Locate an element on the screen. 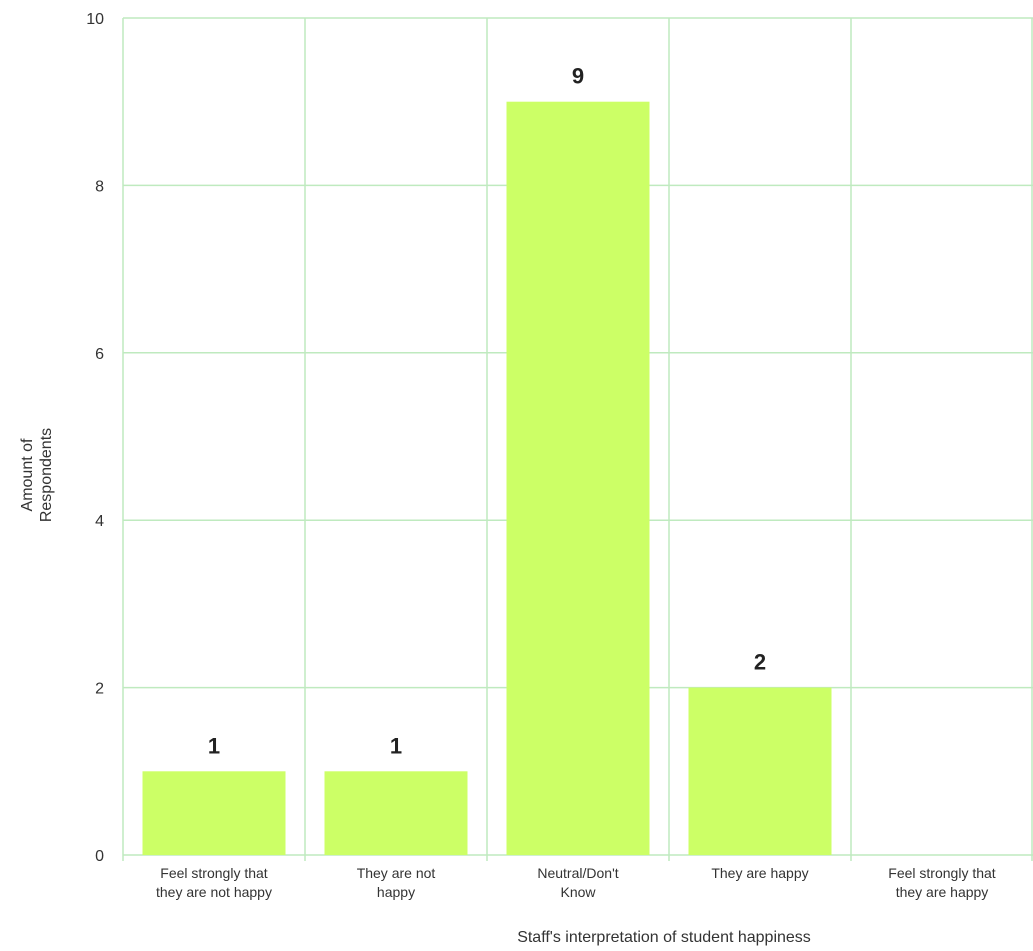 This screenshot has width=1033, height=951. y-tick-label: 2 is located at coordinates (99, 689).